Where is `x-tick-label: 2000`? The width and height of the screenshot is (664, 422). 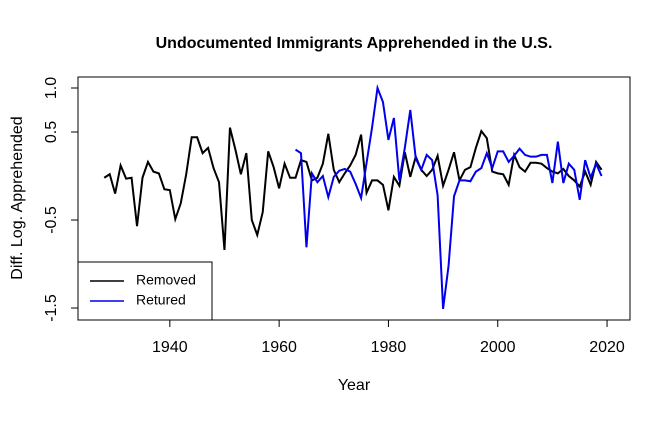
x-tick-label: 2000 is located at coordinates (498, 347).